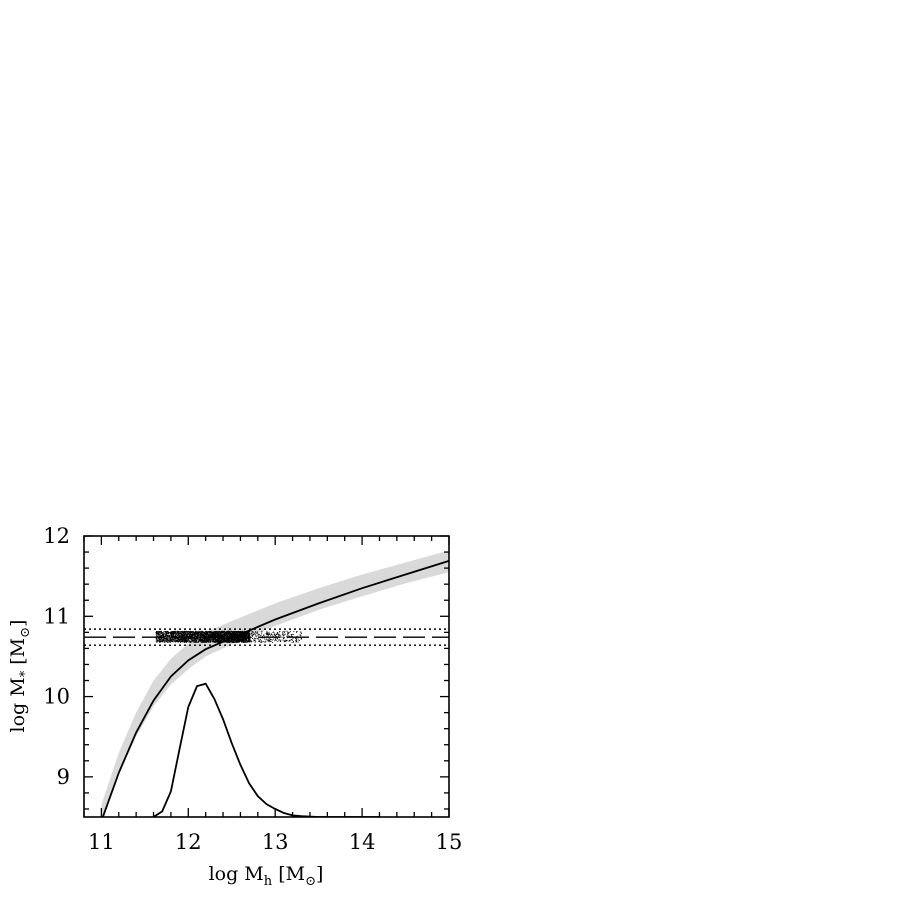  What do you see at coordinates (20, 676) in the screenshot?
I see `y-axis-title: log M* [M⊙]` at bounding box center [20, 676].